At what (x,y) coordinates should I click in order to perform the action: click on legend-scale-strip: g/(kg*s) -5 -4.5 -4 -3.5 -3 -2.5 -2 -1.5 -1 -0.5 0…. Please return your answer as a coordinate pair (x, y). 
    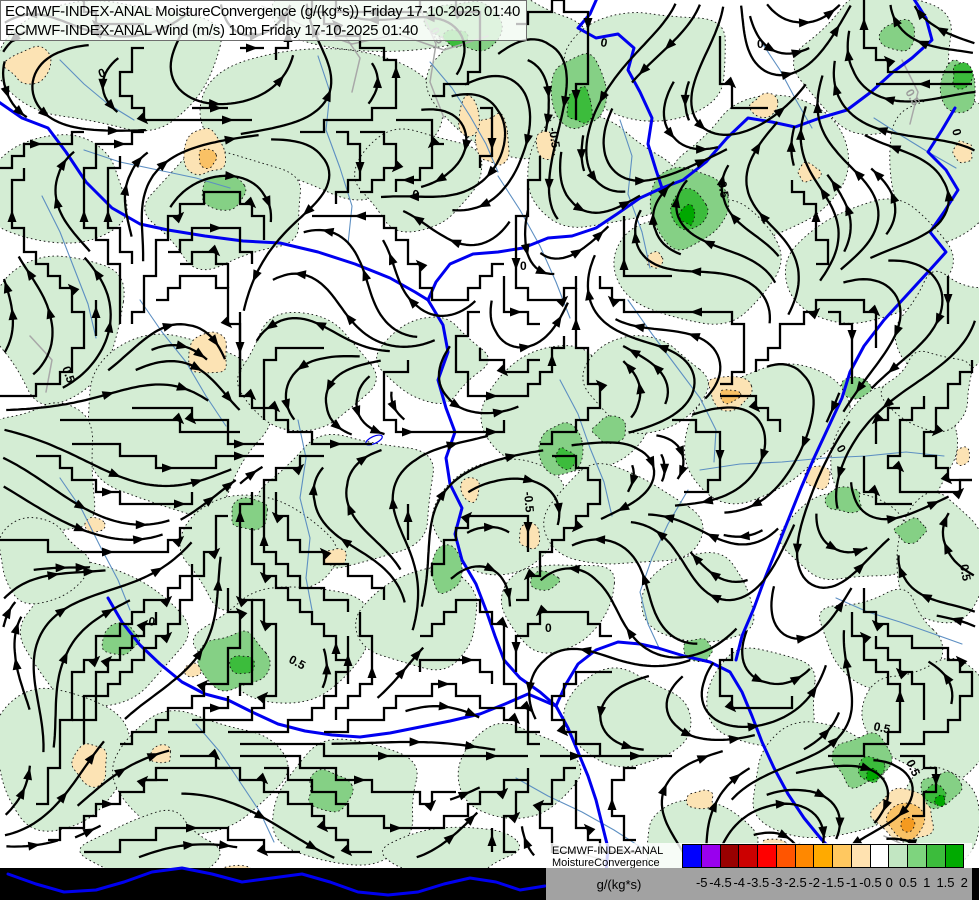
    Looking at the image, I should click on (759, 884).